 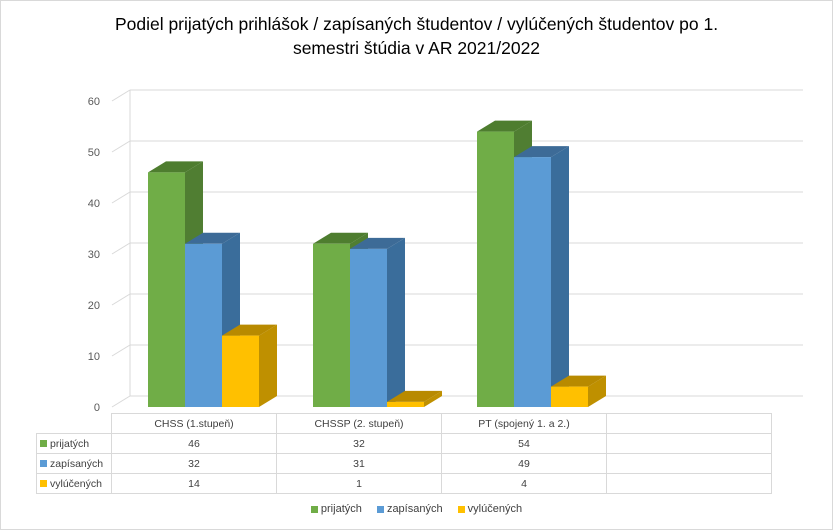 I want to click on data-table-row-zapisanych: zapísaných 32 31 49, so click(x=404, y=463).